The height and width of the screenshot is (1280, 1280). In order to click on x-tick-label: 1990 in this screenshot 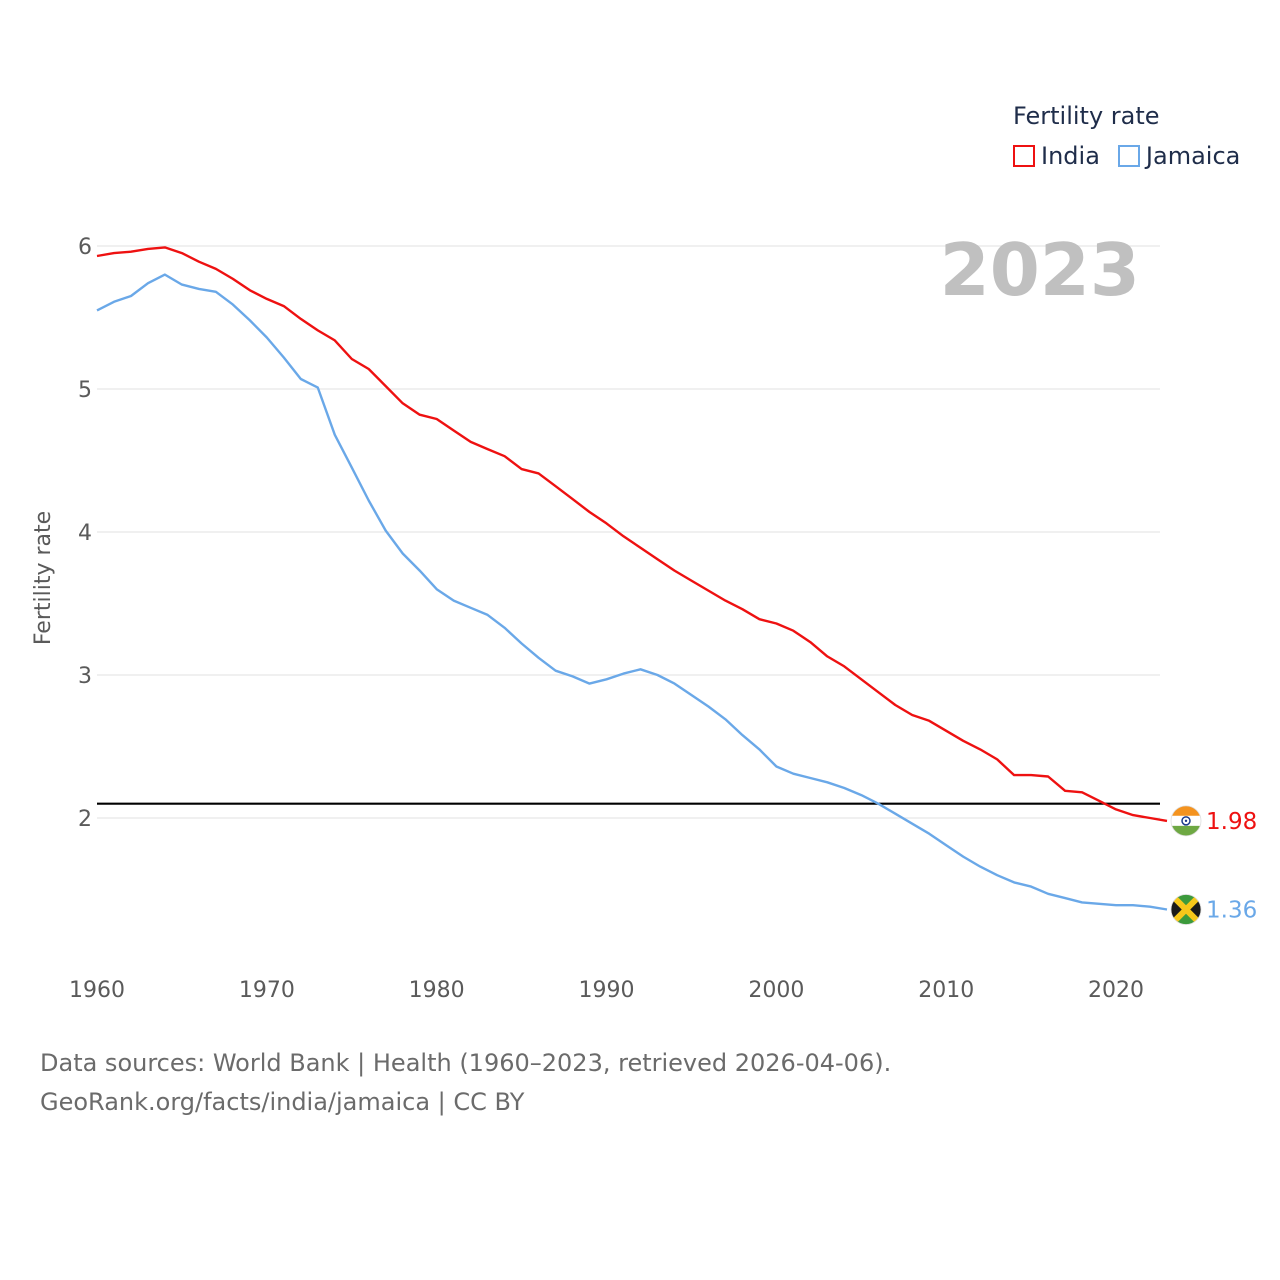, I will do `click(607, 990)`.